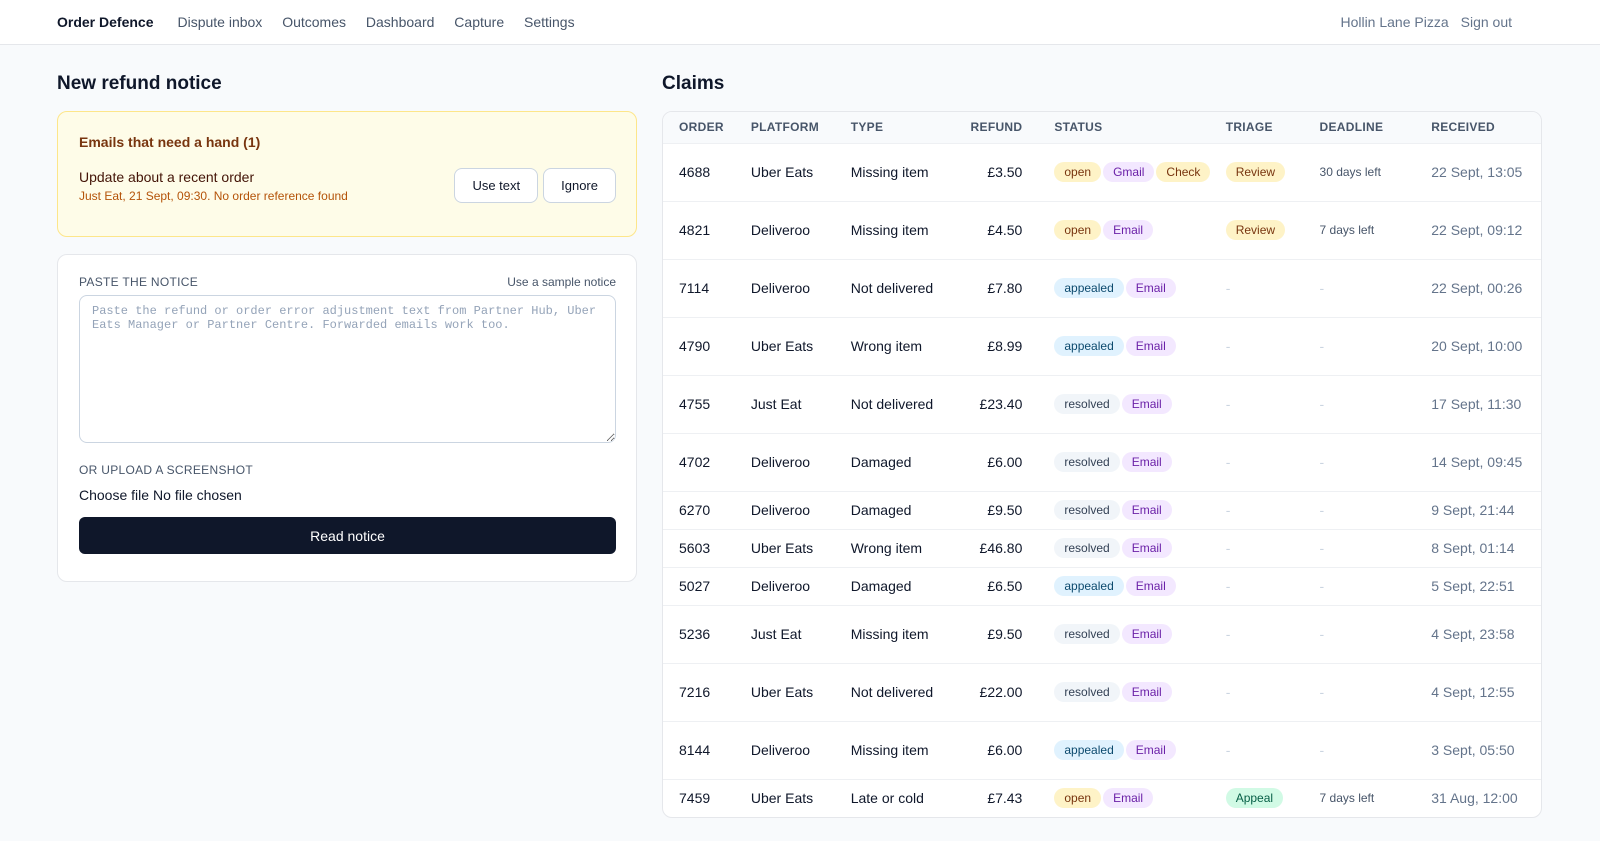 The width and height of the screenshot is (1600, 841). Describe the element at coordinates (1483, 171) in the screenshot. I see `received-cell: 22 Sept, 13:05` at that location.